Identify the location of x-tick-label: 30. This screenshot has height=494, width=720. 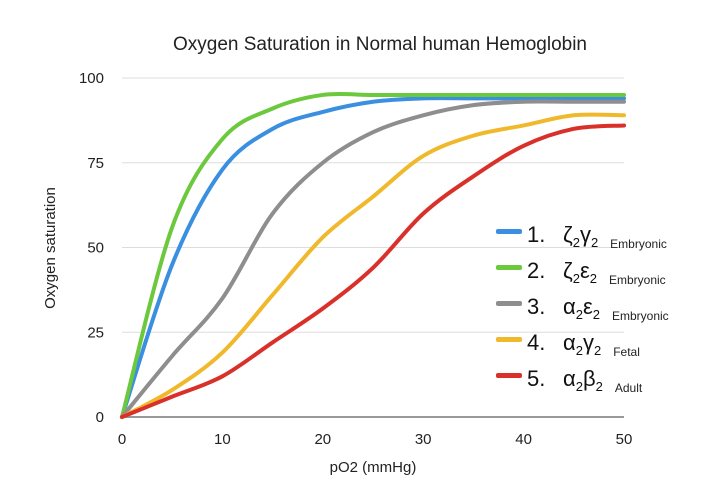
(423, 439).